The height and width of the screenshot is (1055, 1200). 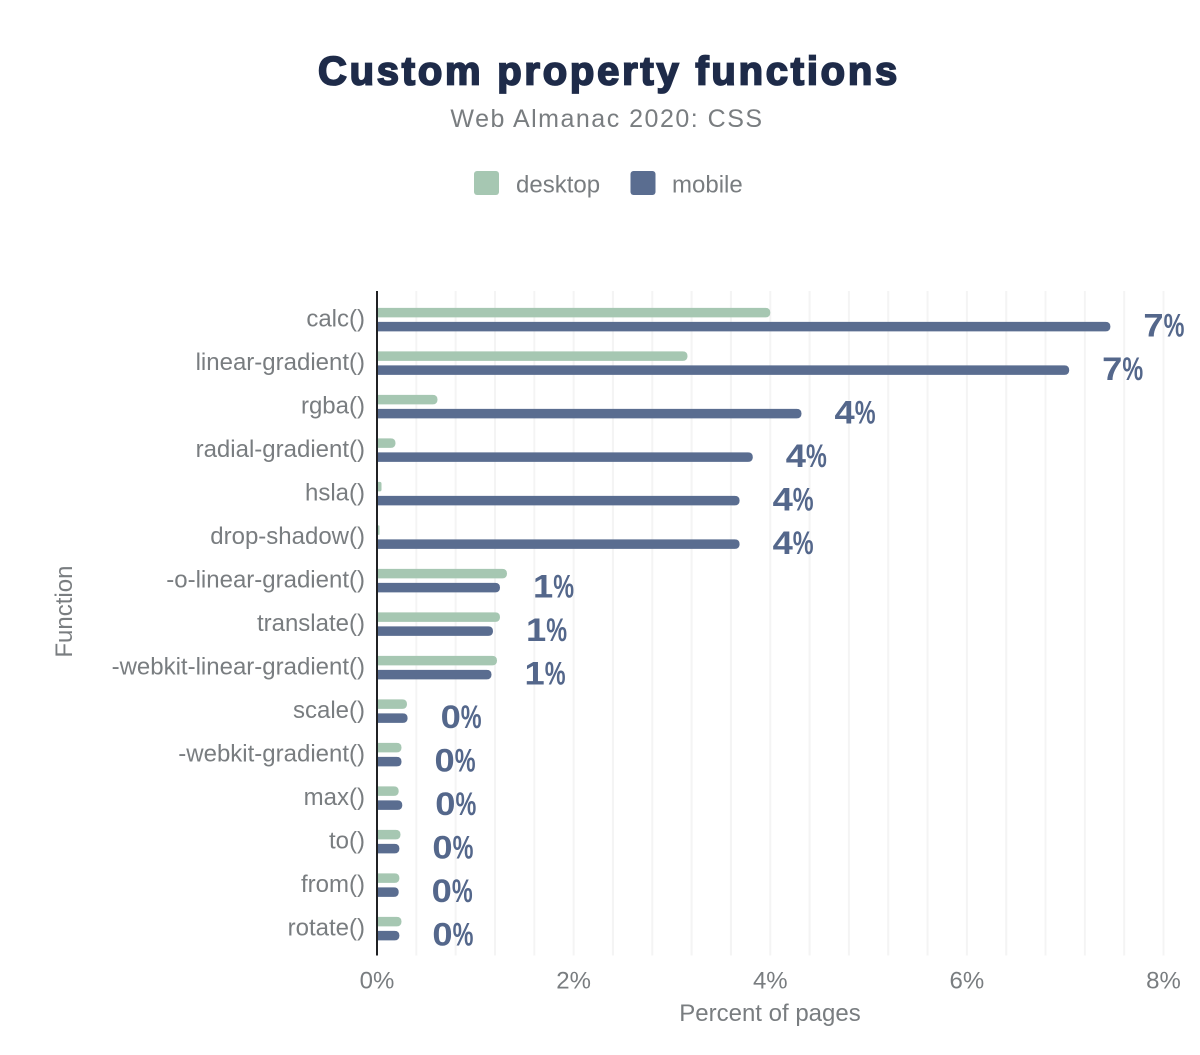 I want to click on svg-text: translate(), so click(x=311, y=623).